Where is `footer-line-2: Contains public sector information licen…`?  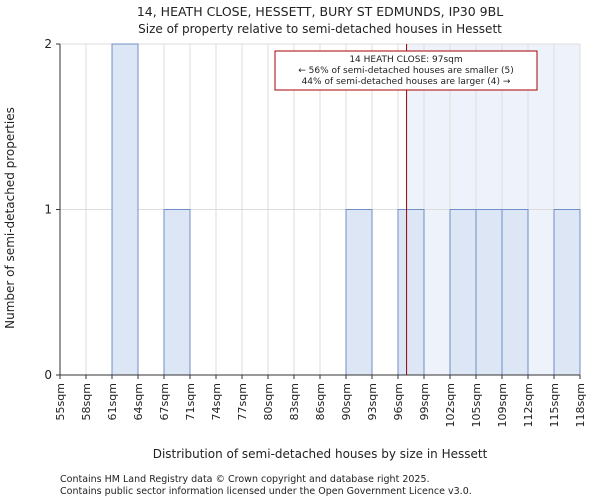
footer-line-2: Contains public sector information licen… is located at coordinates (266, 491).